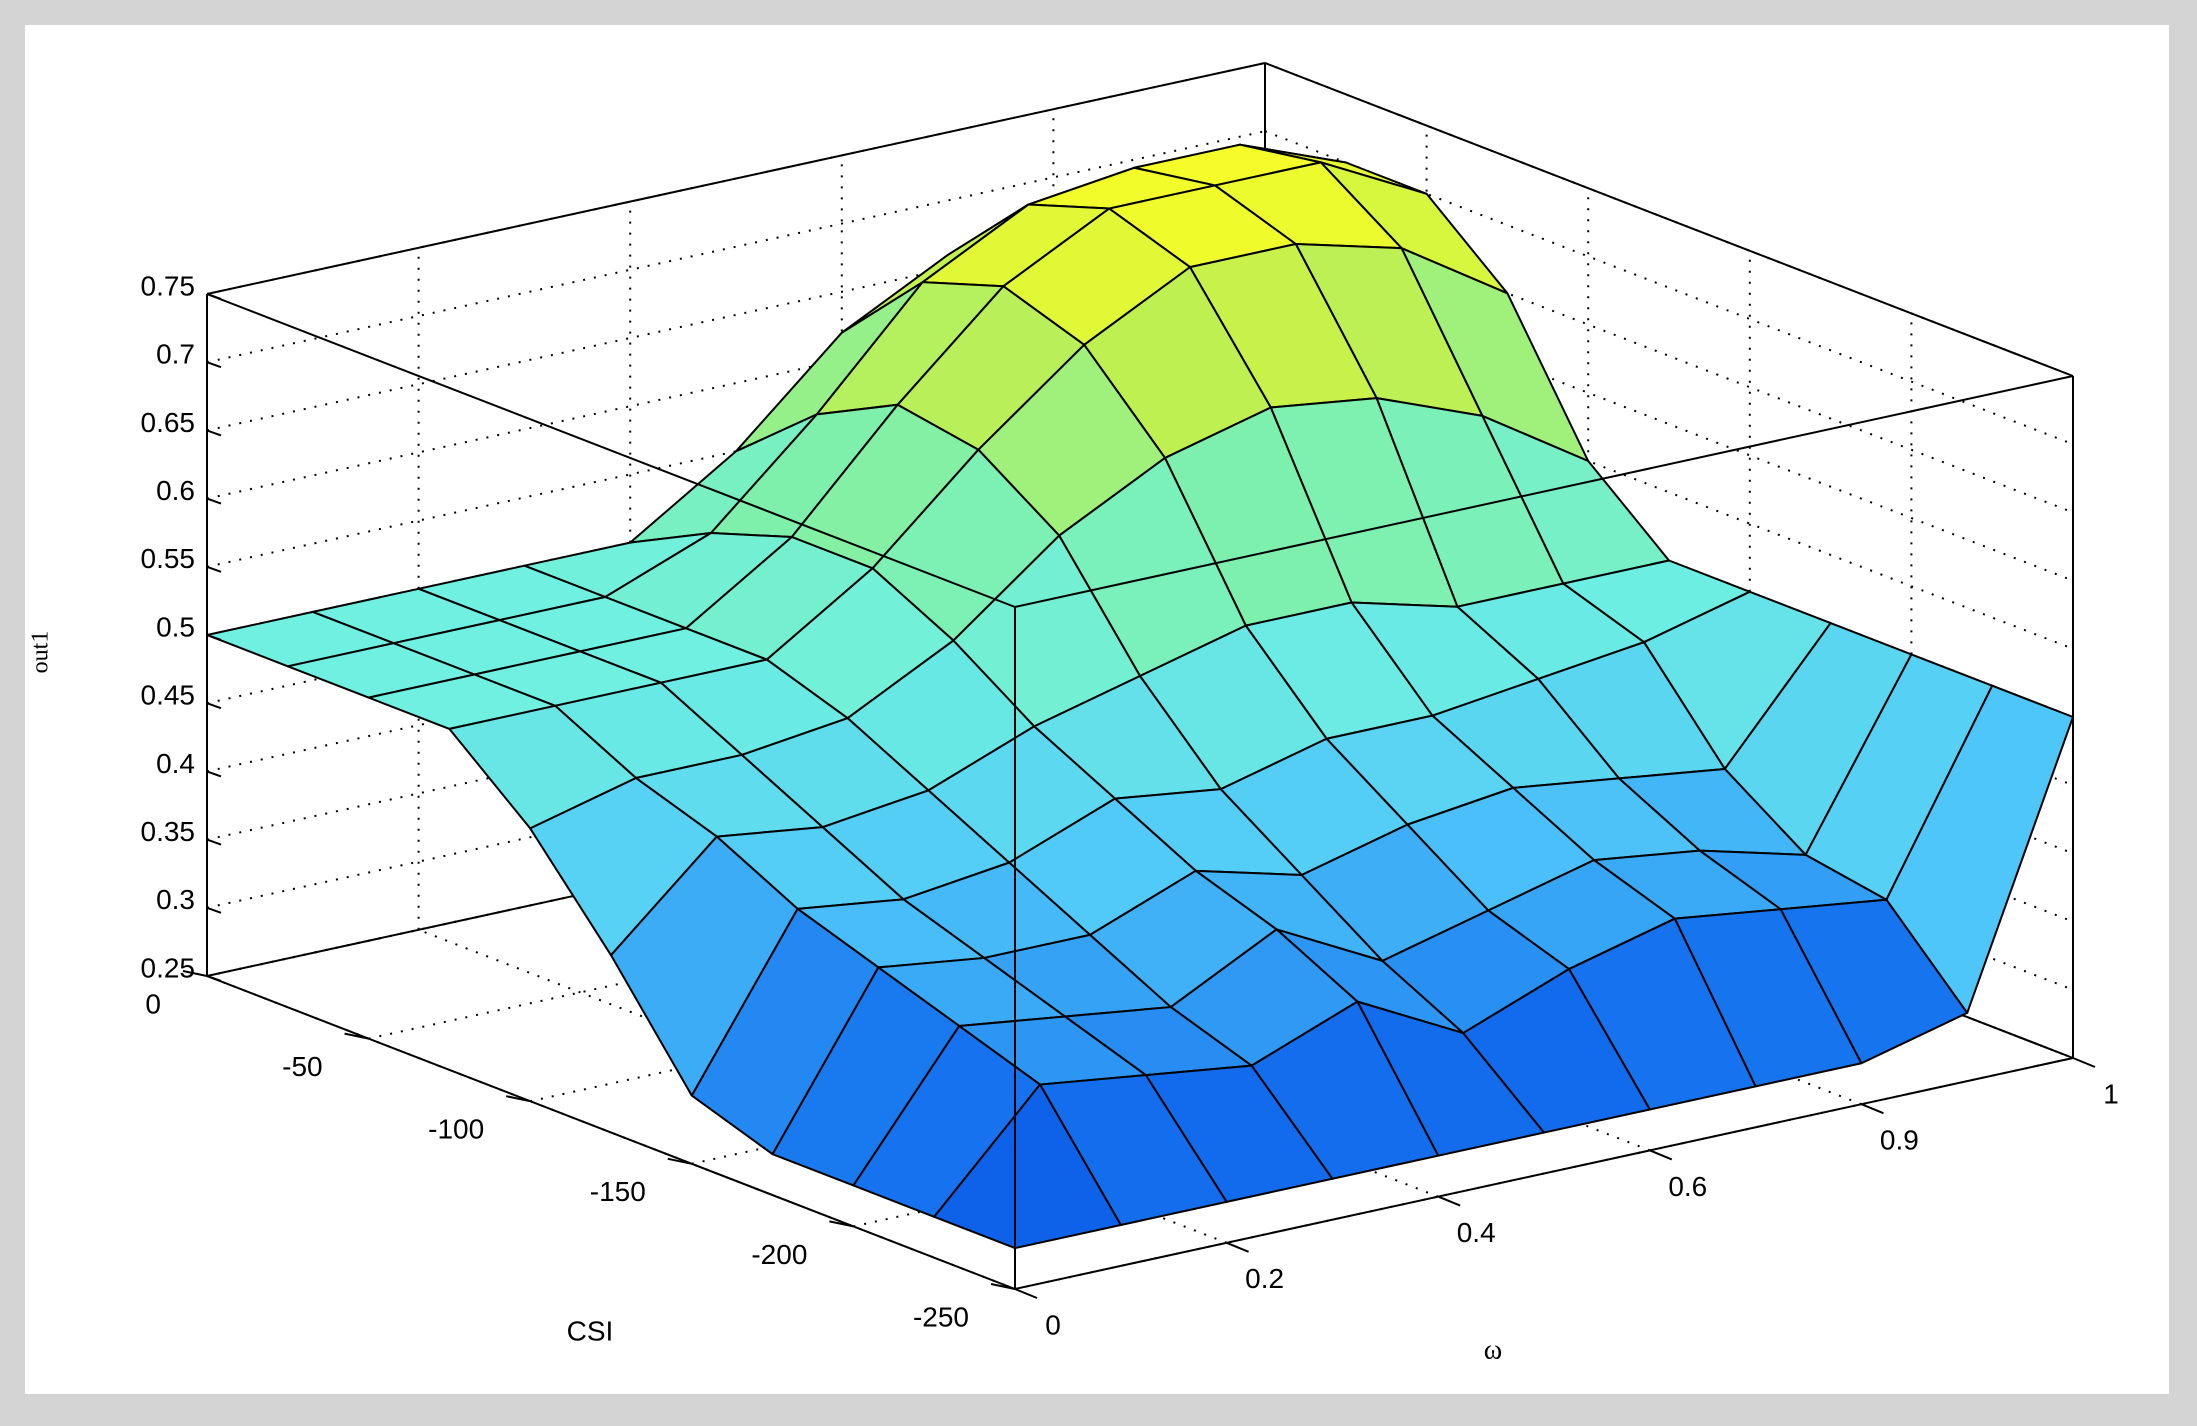 This screenshot has height=1426, width=2197. Describe the element at coordinates (779, 1254) in the screenshot. I see `y-tick-label: -200` at that location.